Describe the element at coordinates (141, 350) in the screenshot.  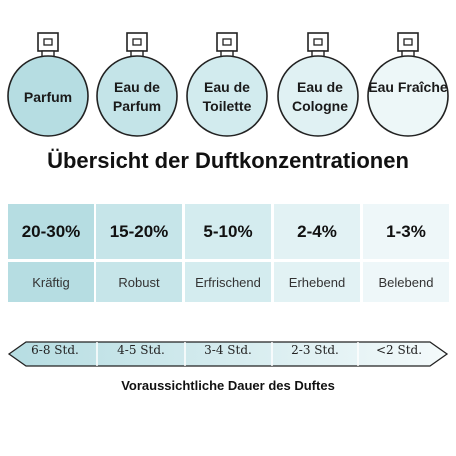
I see `duration-label: 4-5 Std.` at that location.